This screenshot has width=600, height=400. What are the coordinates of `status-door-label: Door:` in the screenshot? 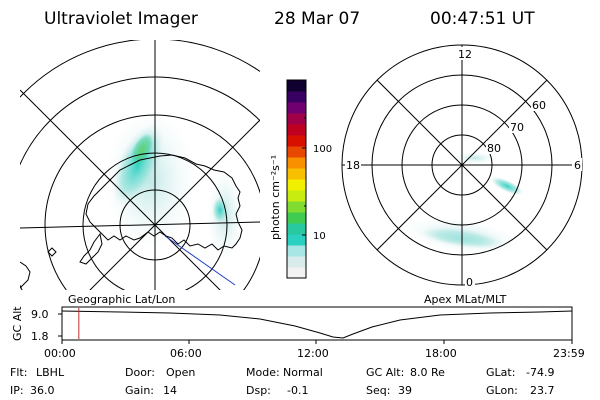 It's located at (140, 372).